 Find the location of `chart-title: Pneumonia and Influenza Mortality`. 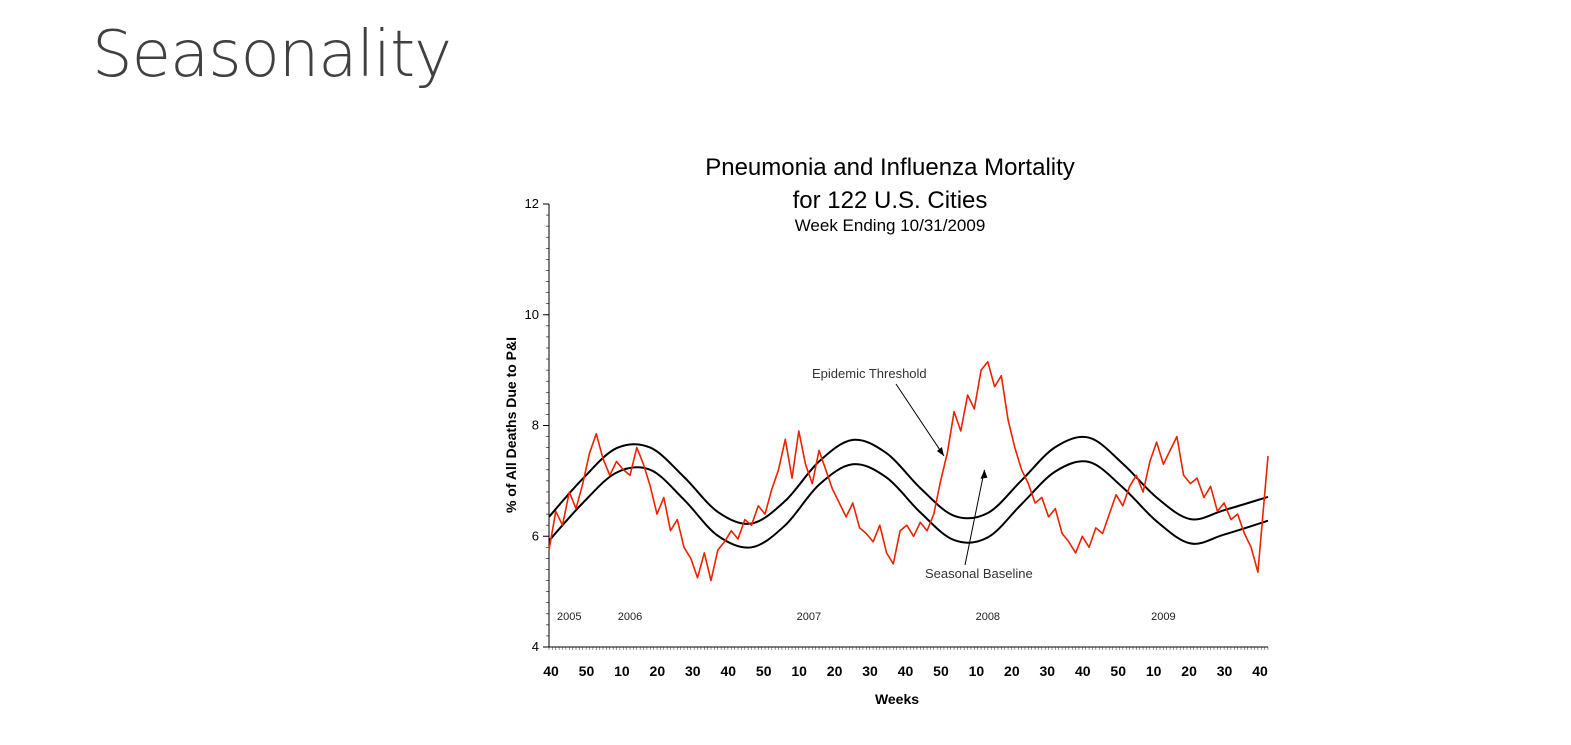

chart-title: Pneumonia and Influenza Mortality is located at coordinates (890, 167).